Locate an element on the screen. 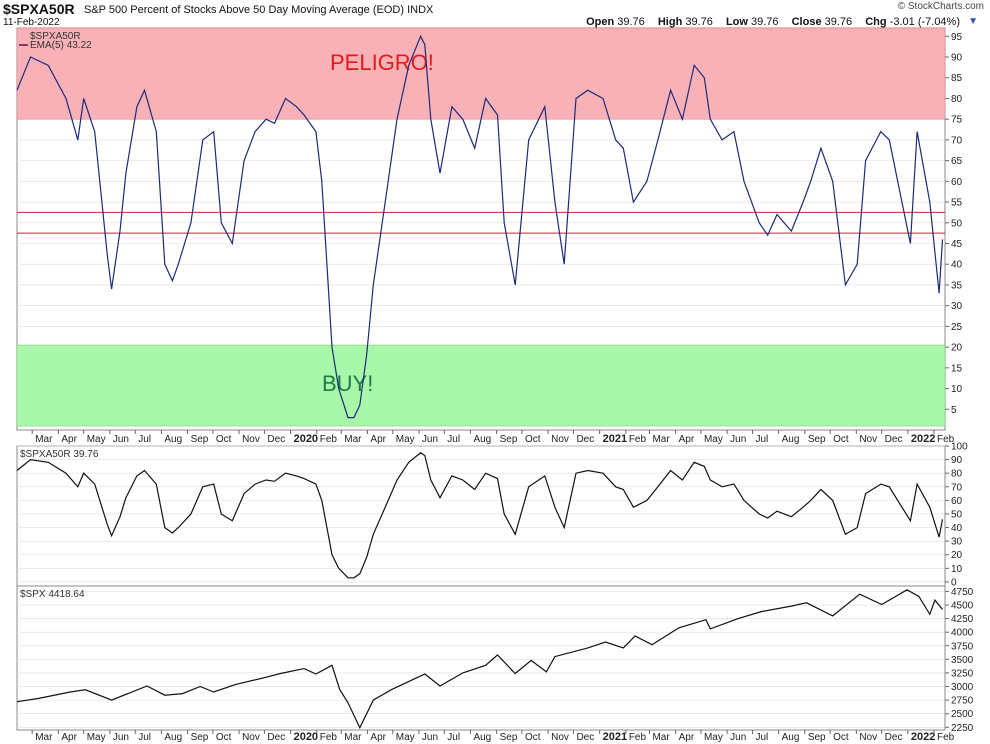  y-tick-label: 20 is located at coordinates (957, 348).